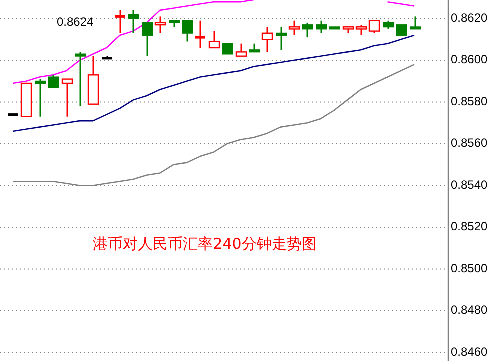 This screenshot has height=361, width=491. I want to click on y-tick-label: 0.8480, so click(469, 310).